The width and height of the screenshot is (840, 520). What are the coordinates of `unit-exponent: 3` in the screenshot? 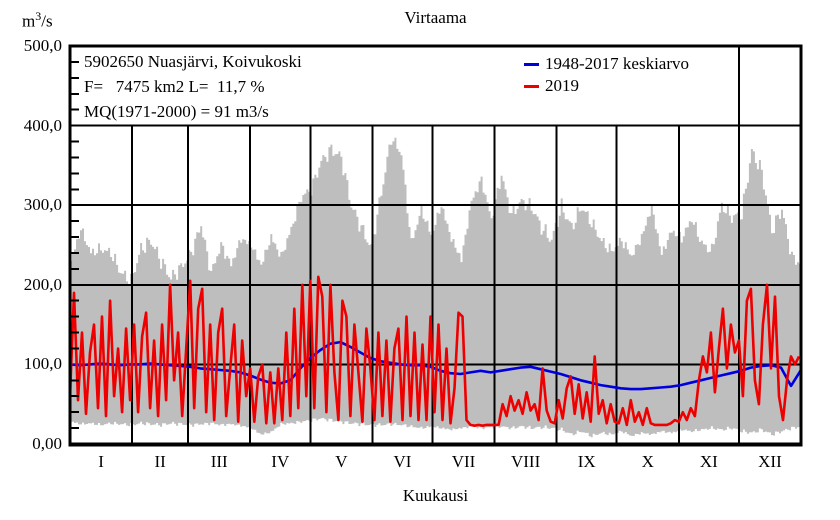 It's located at (38, 16).